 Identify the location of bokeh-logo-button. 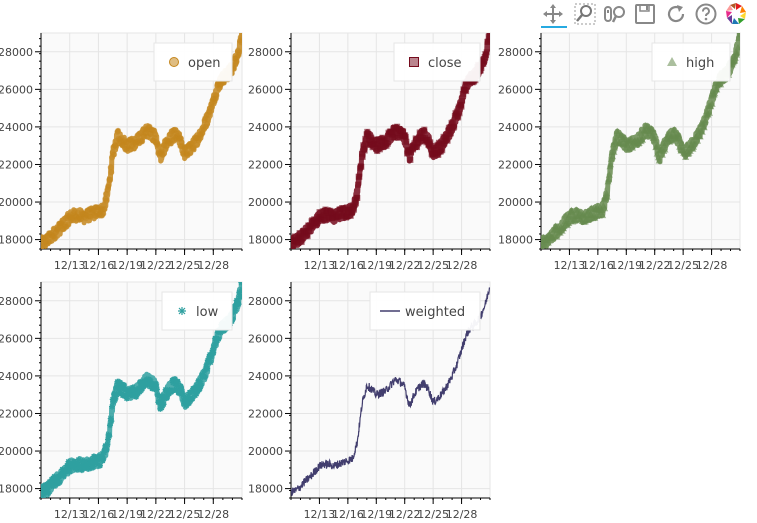
(736, 14).